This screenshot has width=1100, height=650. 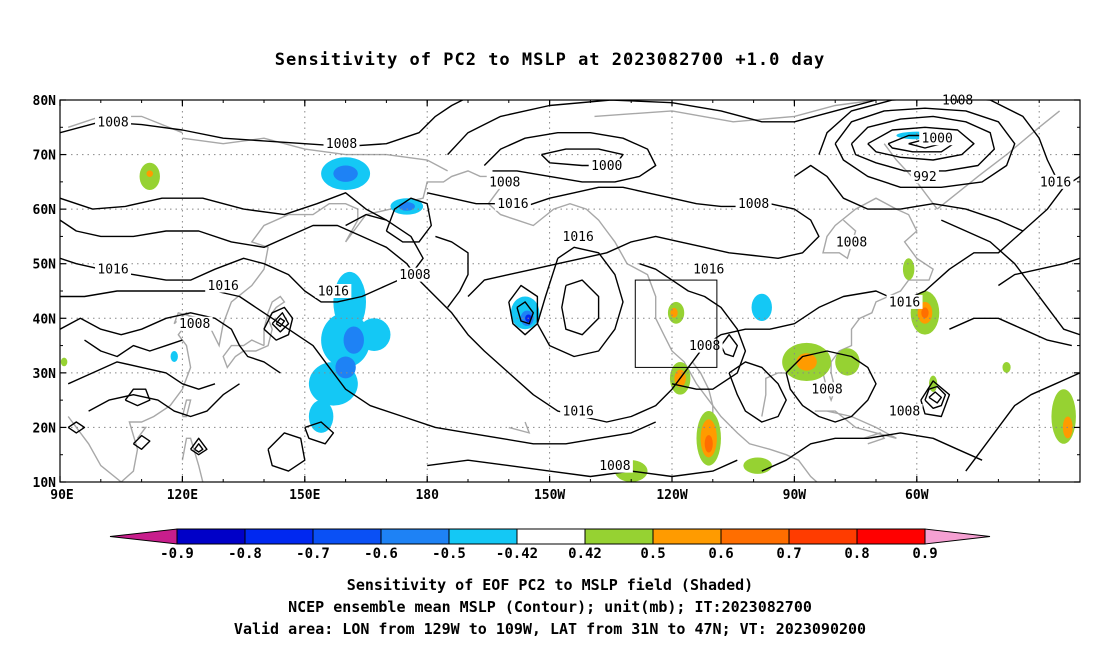 What do you see at coordinates (45, 428) in the screenshot?
I see `lat-tick-label: 20N` at bounding box center [45, 428].